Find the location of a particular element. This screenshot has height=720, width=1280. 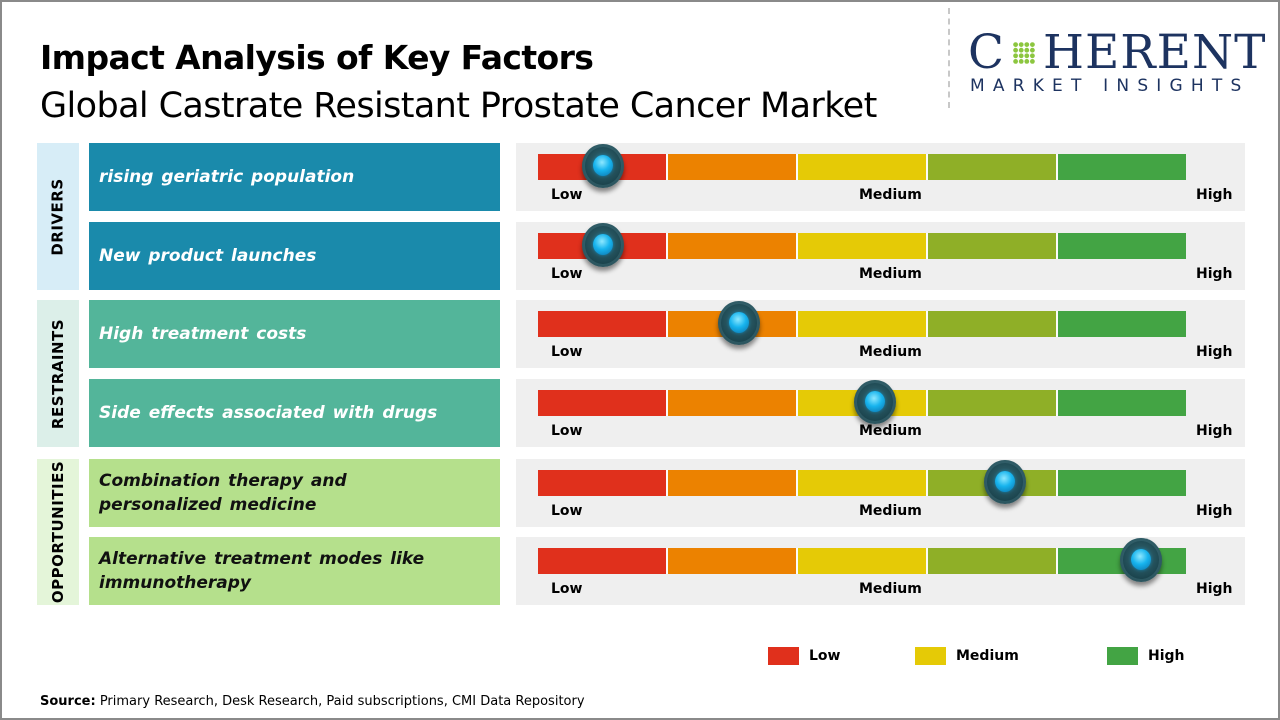

logo-wordmark: C HERENT is located at coordinates (1117, 53).